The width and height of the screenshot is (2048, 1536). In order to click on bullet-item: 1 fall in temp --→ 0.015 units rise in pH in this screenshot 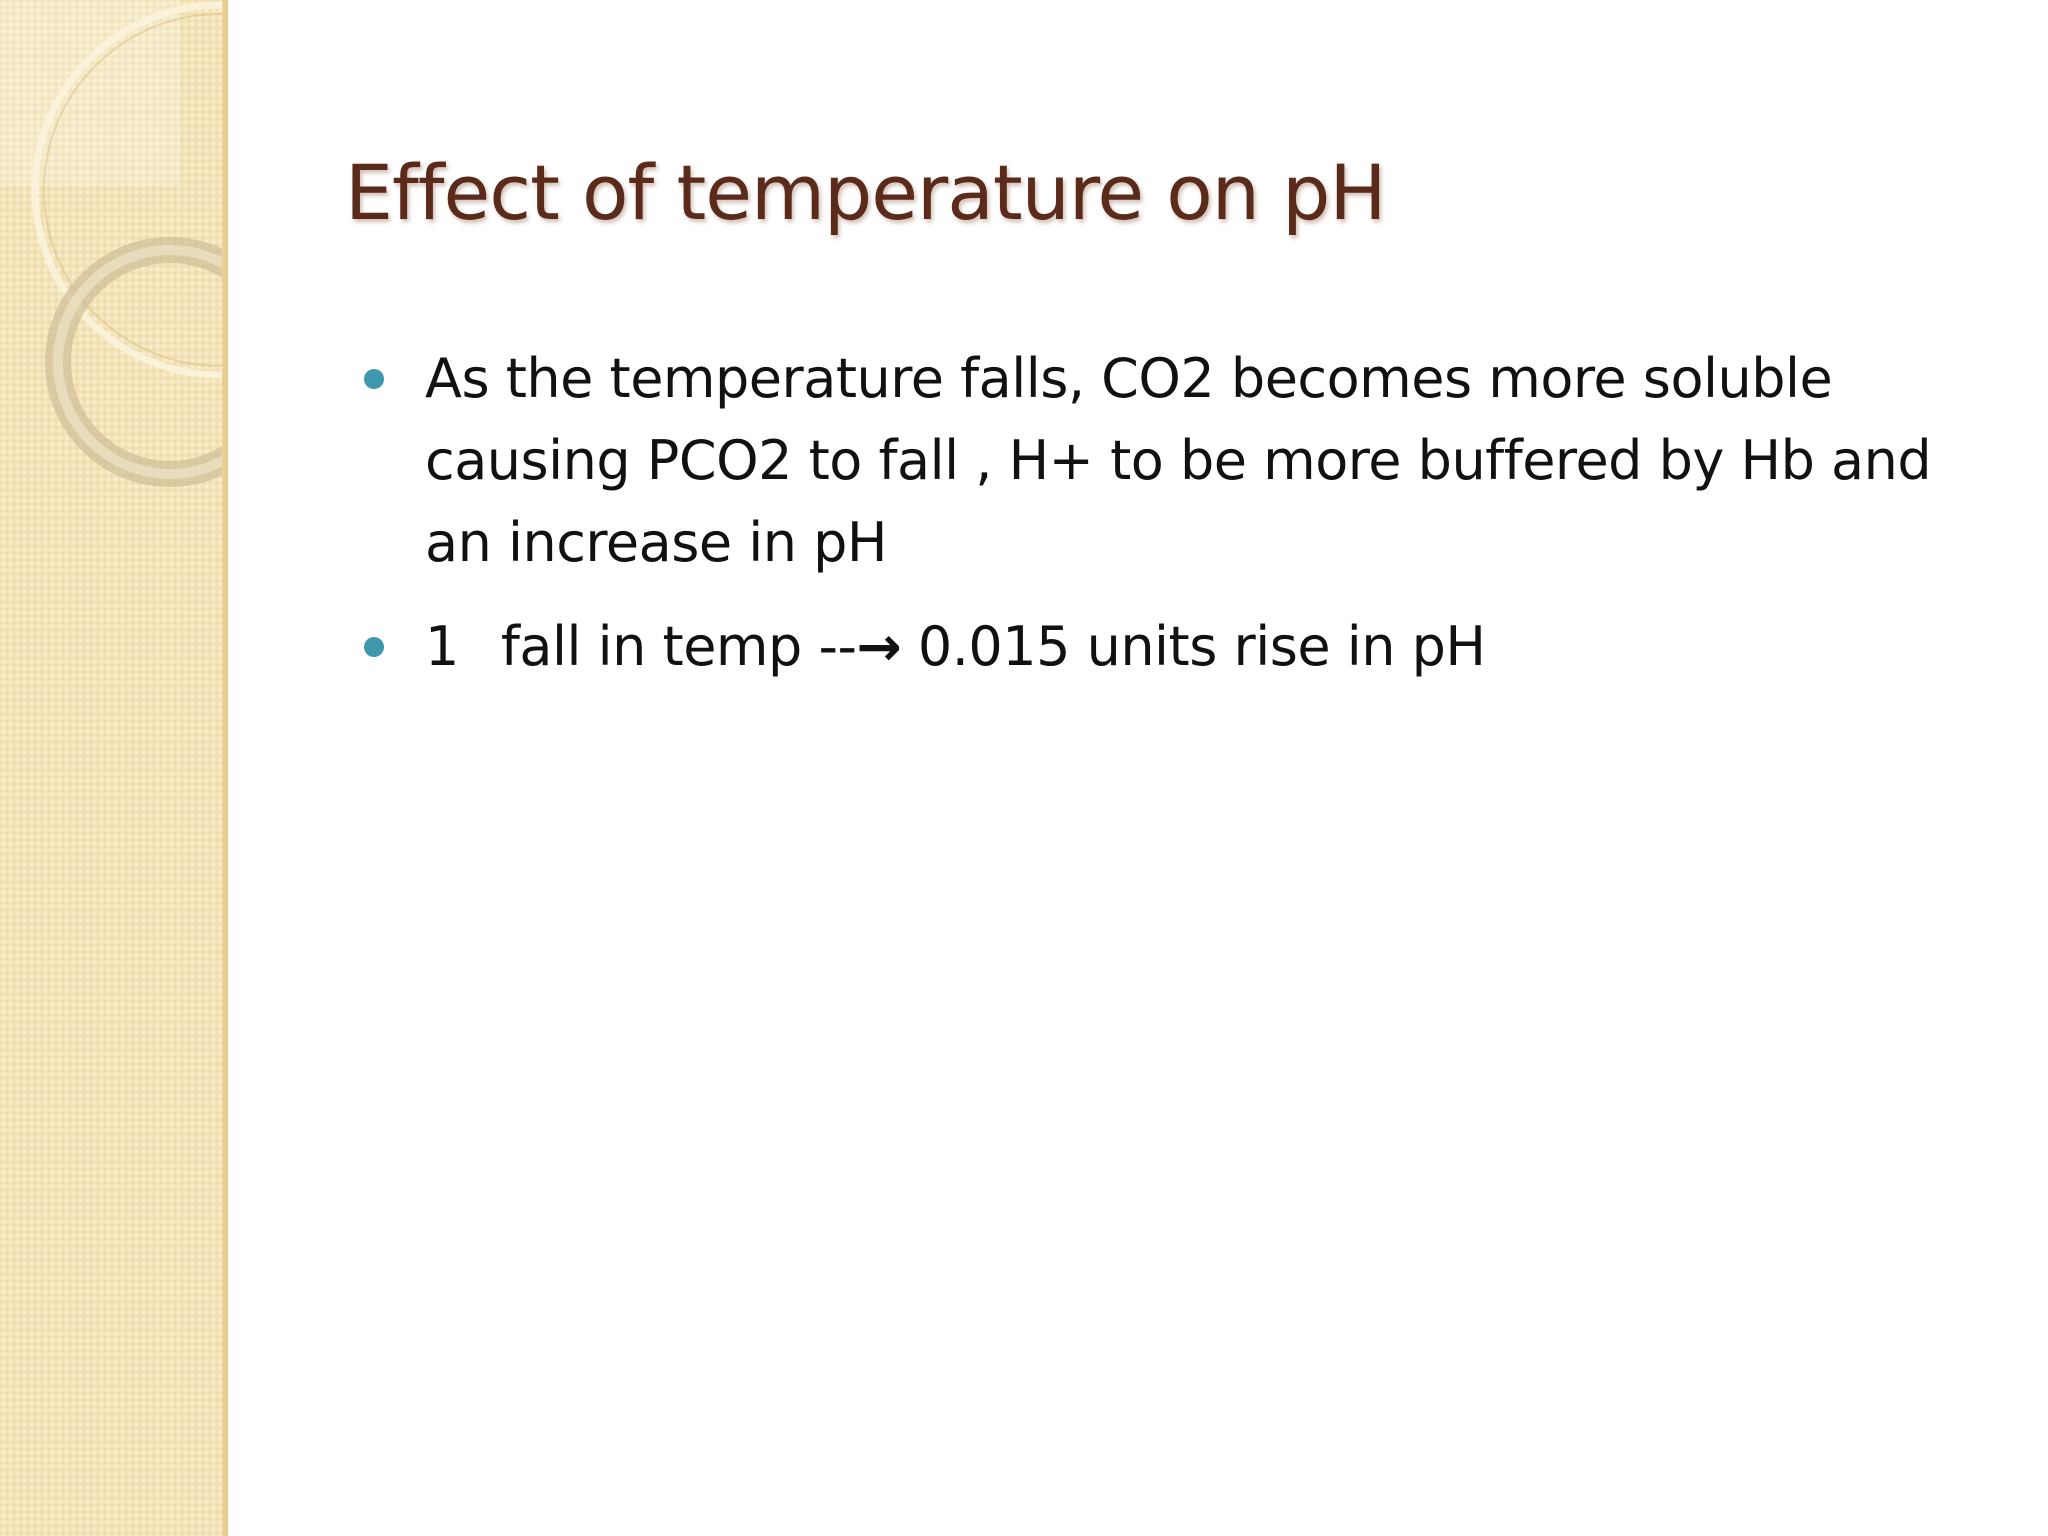, I will do `click(1170, 647)`.